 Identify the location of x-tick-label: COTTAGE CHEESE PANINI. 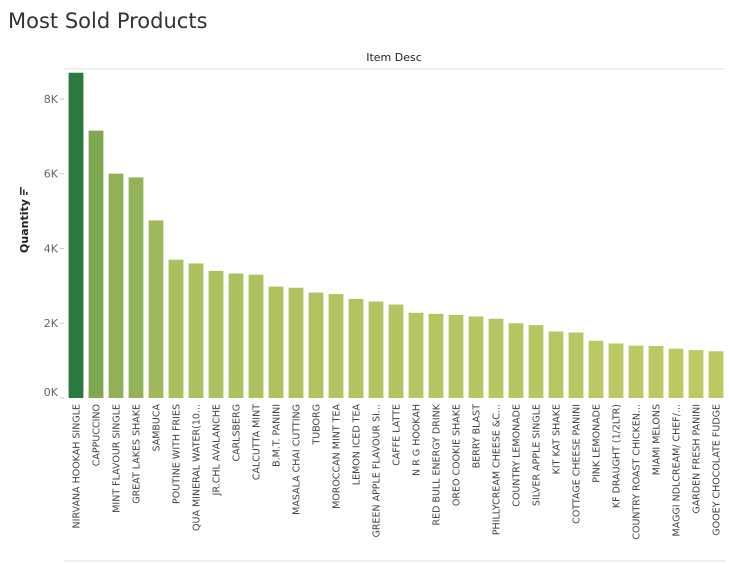
(577, 464).